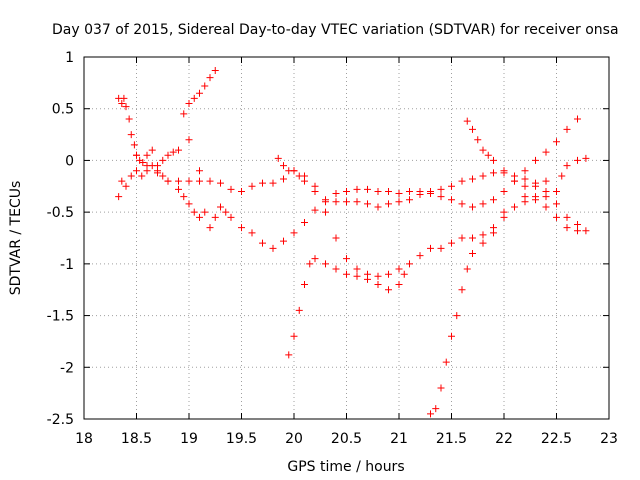  Describe the element at coordinates (60, 420) in the screenshot. I see `y-tick-label: -2.5` at that location.